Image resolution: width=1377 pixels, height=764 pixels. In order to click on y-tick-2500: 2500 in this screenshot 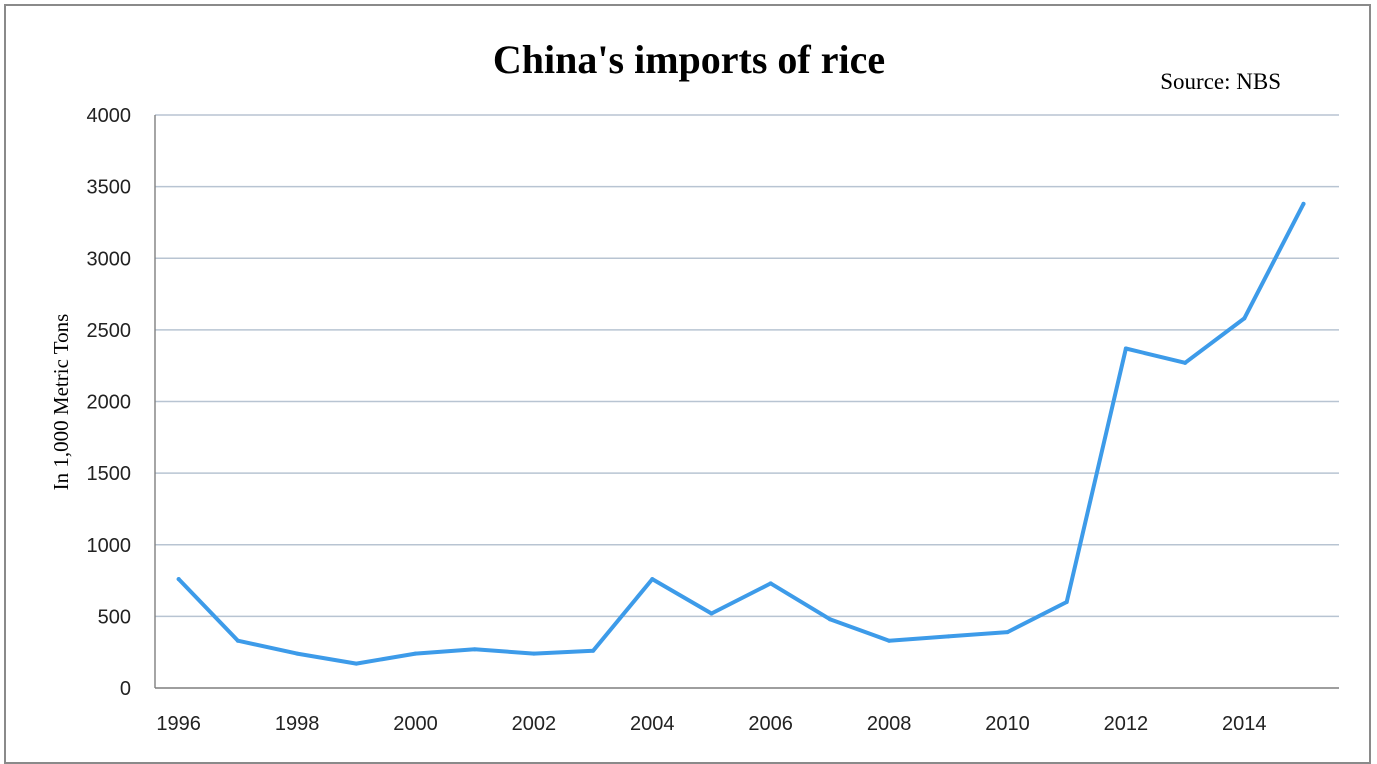, I will do `click(109, 331)`.